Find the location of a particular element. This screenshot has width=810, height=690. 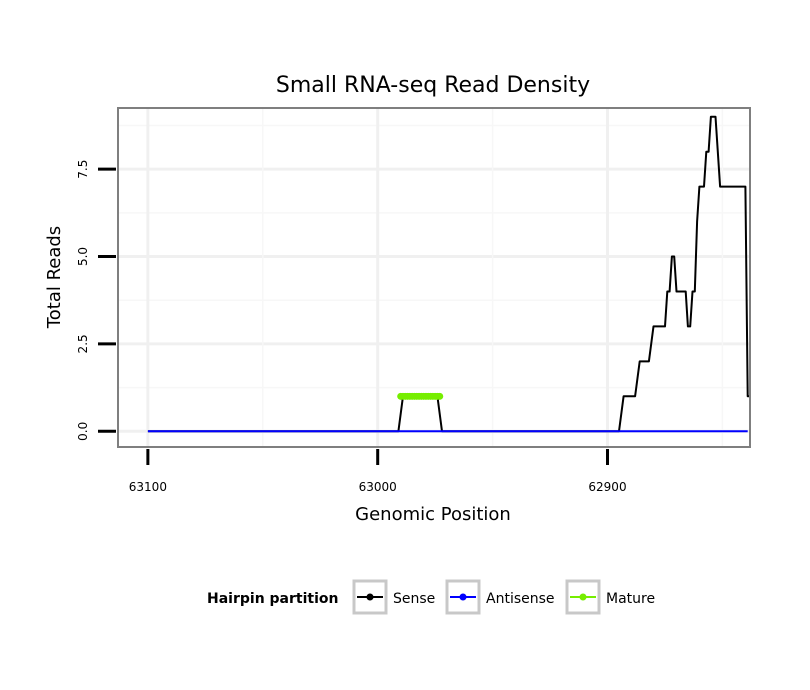

y-tick-label: 7.5 is located at coordinates (83, 169).